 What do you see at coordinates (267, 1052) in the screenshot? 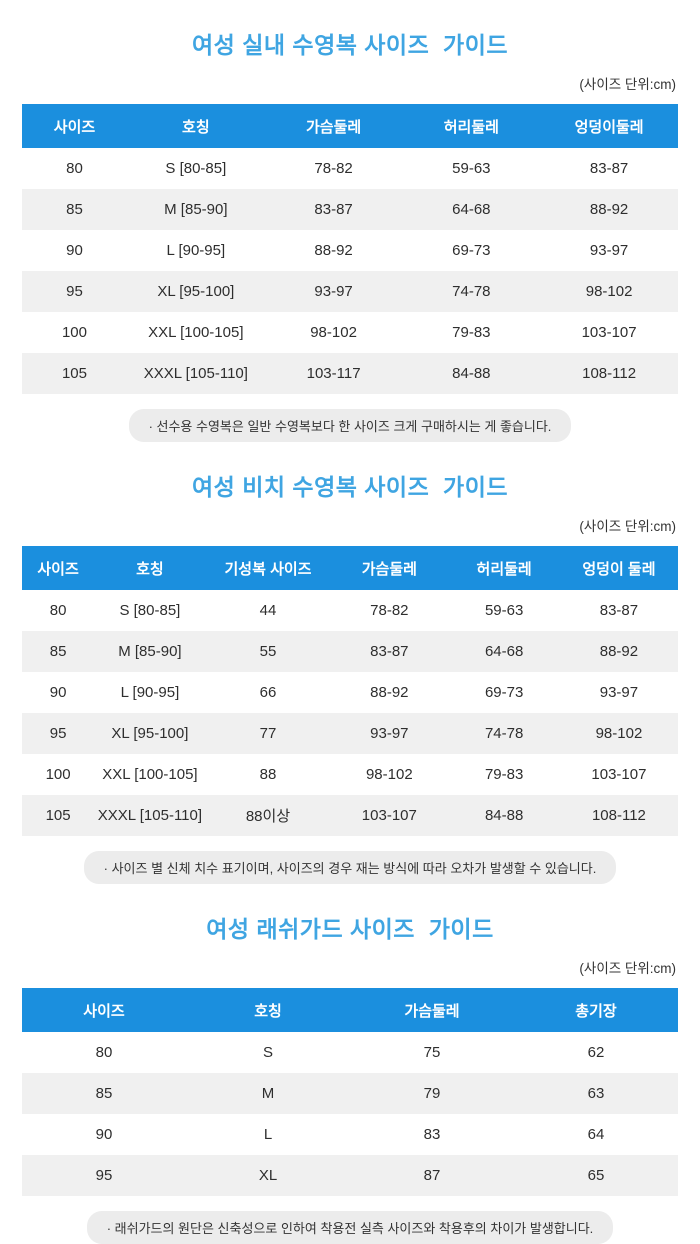
I see `cell-name: S` at bounding box center [267, 1052].